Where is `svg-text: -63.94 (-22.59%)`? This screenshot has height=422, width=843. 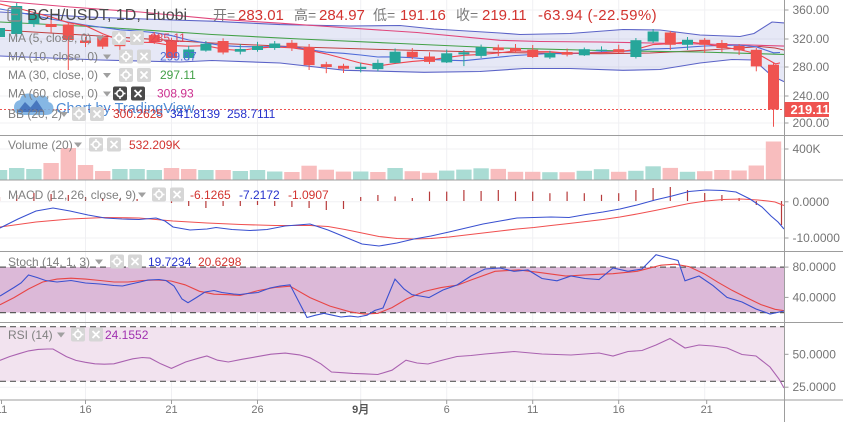 svg-text: -63.94 (-22.59%) is located at coordinates (597, 15).